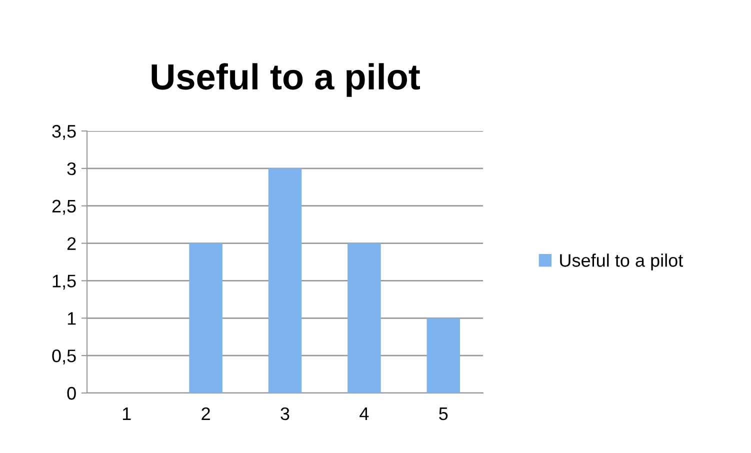 The width and height of the screenshot is (751, 453). I want to click on y-tick-label: 3, so click(71, 169).